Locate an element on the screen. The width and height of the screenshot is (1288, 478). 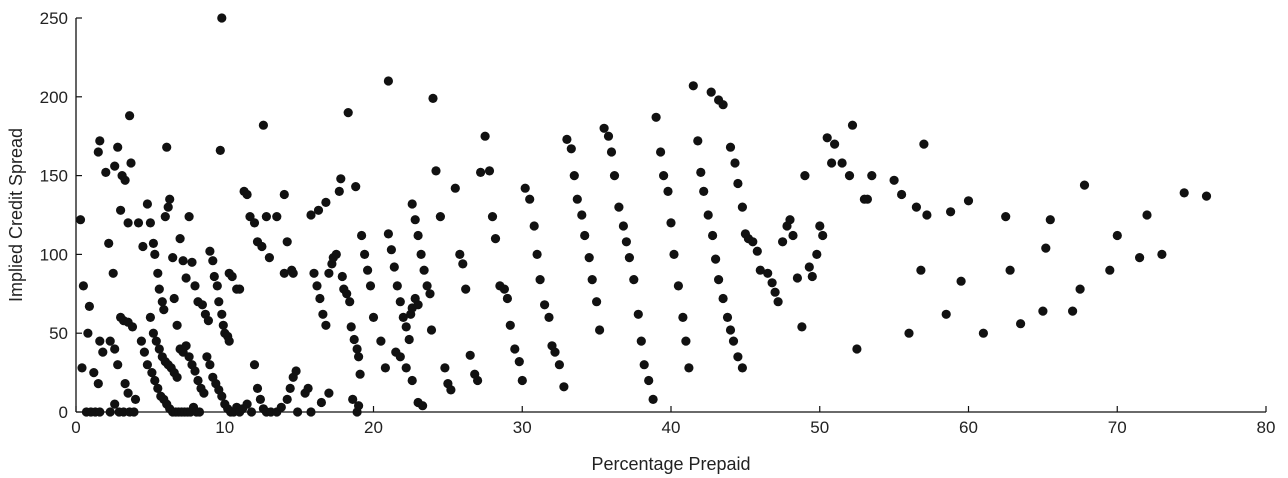
x-tick-label: 20 is located at coordinates (373, 427).